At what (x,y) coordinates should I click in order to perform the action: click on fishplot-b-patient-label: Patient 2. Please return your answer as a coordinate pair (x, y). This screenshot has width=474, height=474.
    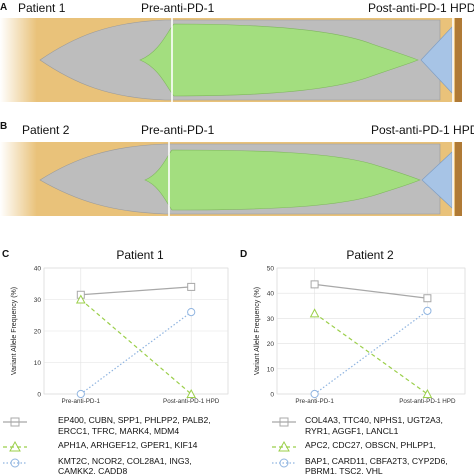
    Looking at the image, I should click on (46, 130).